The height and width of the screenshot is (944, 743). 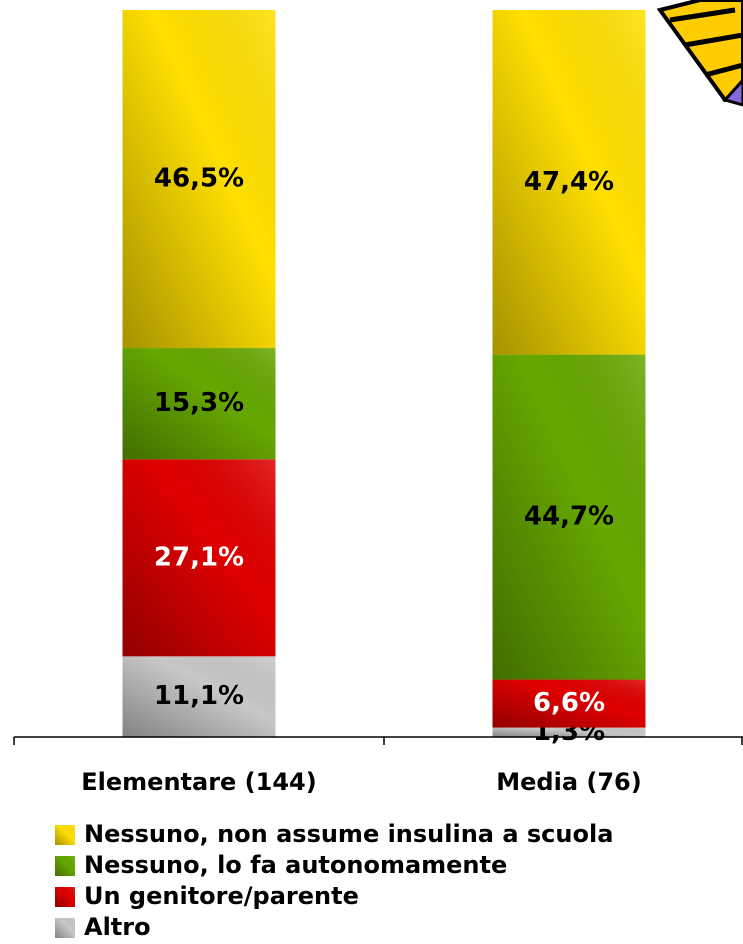 What do you see at coordinates (295, 865) in the screenshot?
I see `legend-label: Nessuno, lo fa autonomamente` at bounding box center [295, 865].